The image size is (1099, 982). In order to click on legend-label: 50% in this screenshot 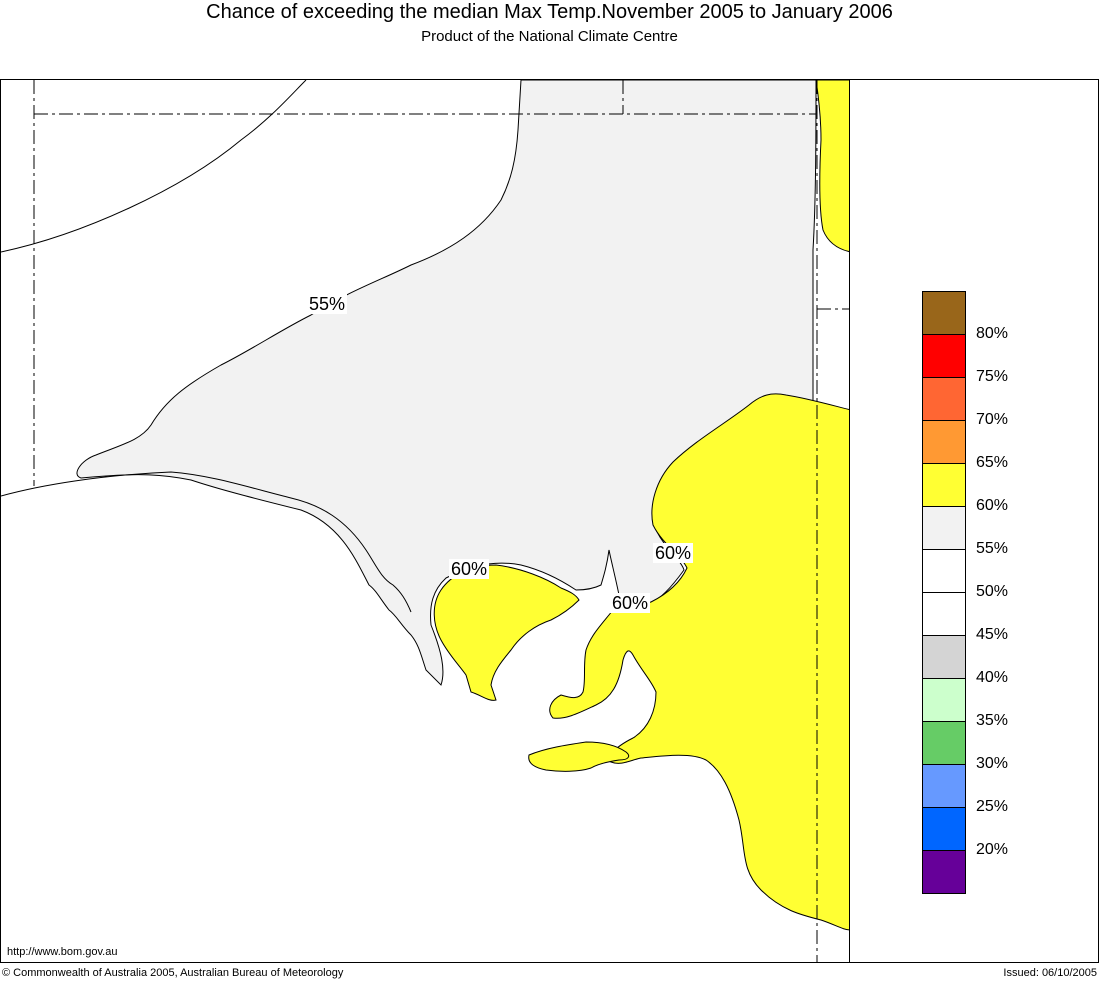, I will do `click(992, 591)`.